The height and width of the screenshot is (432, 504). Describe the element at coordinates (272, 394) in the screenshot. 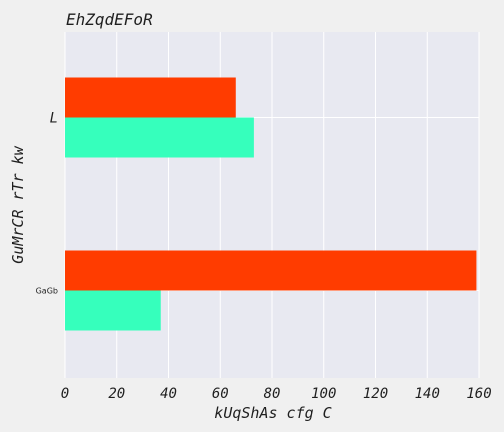

I see `x-tick-label: 80` at that location.